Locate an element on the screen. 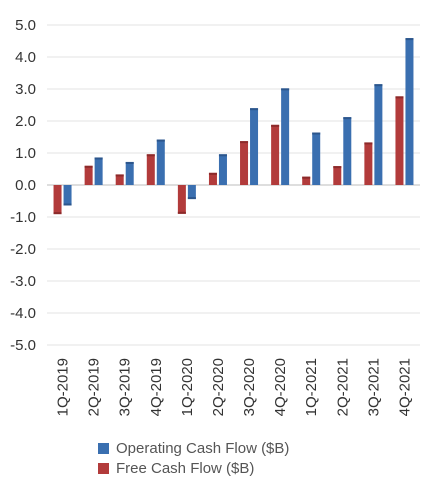 The width and height of the screenshot is (430, 487). legend-item-operating: Operating Cash Flow ($B) is located at coordinates (193, 448).